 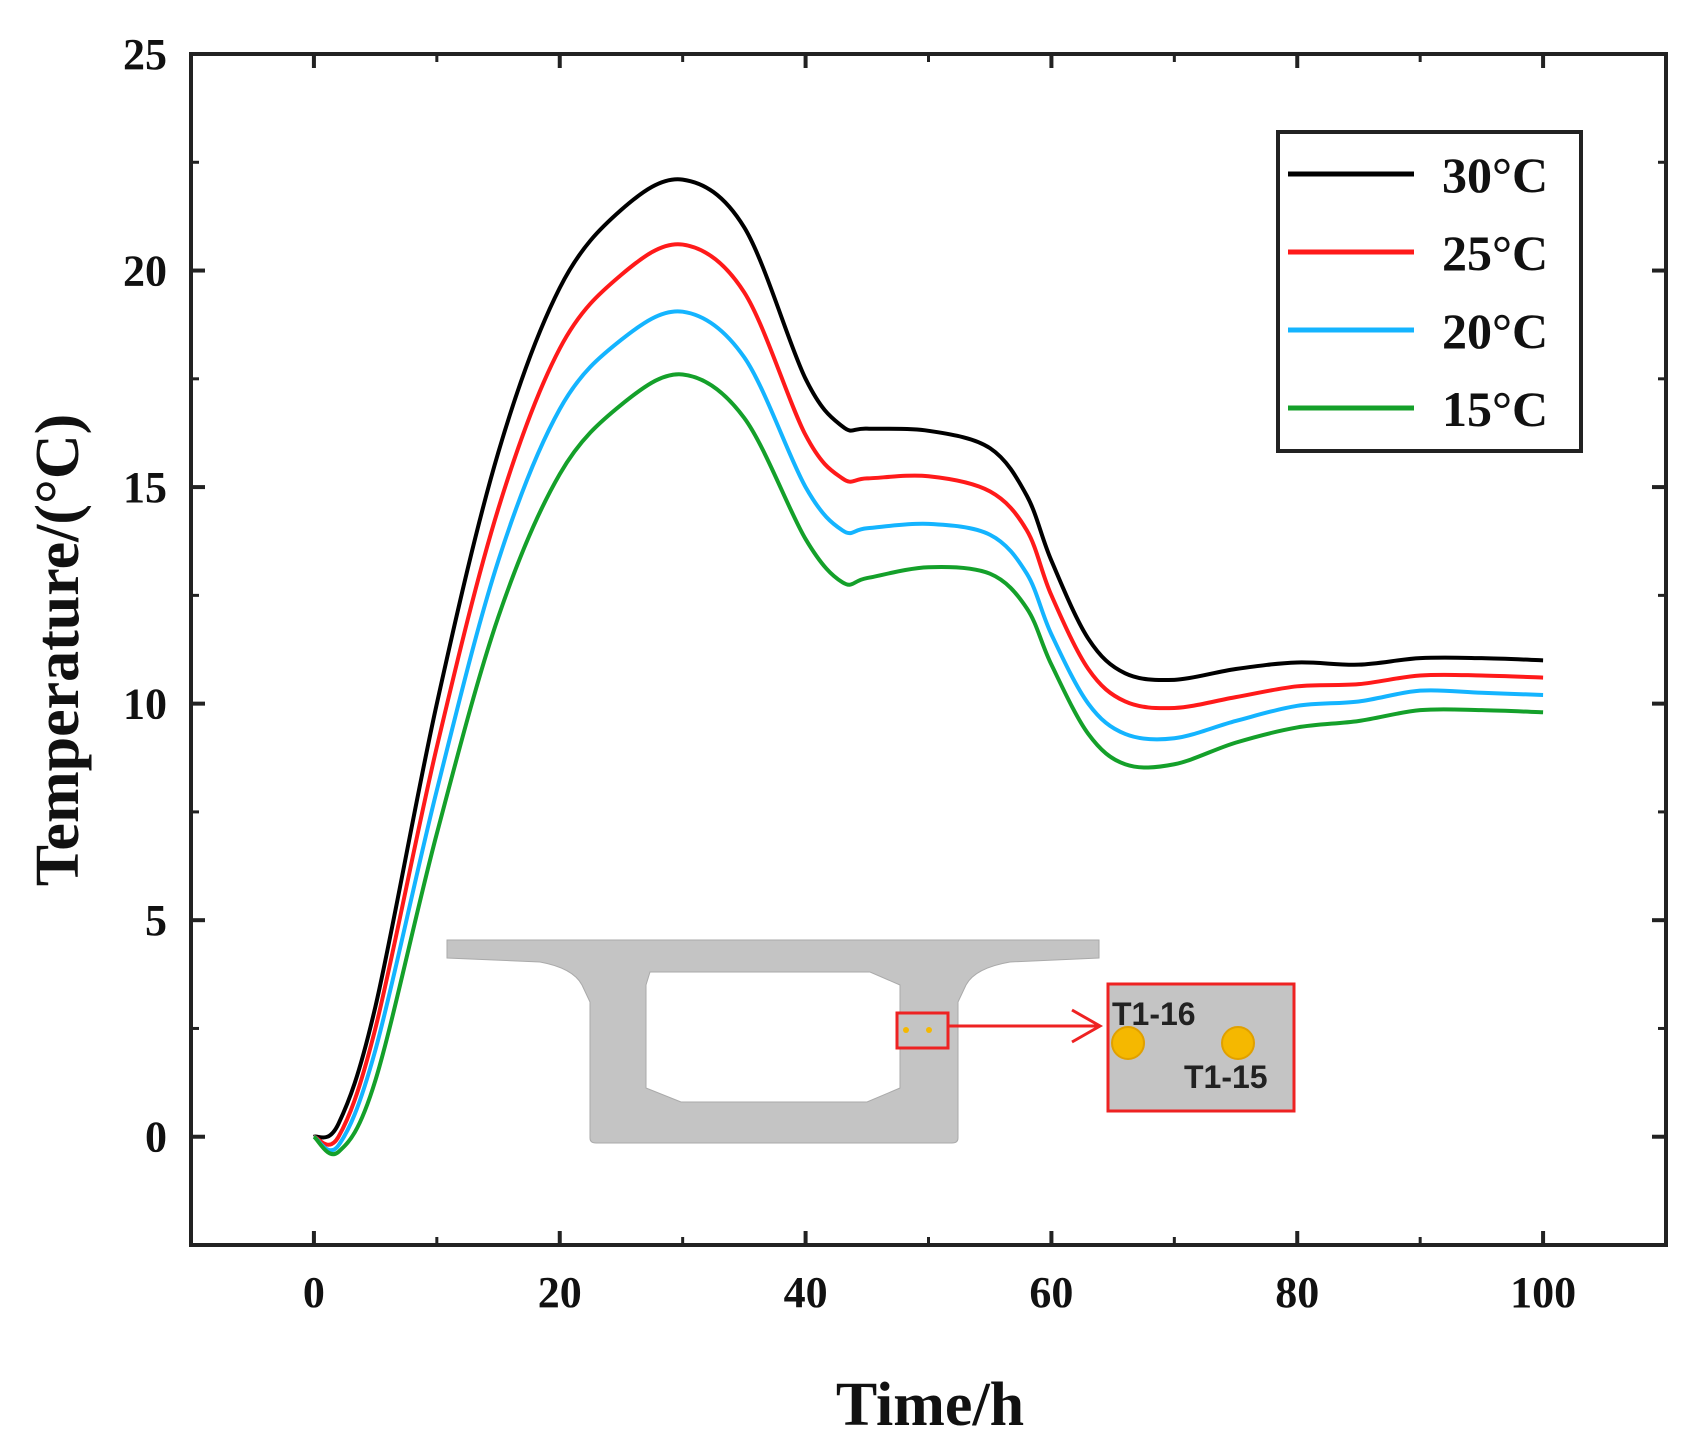 I want to click on y-tick-label: 0, so click(x=156, y=1137).